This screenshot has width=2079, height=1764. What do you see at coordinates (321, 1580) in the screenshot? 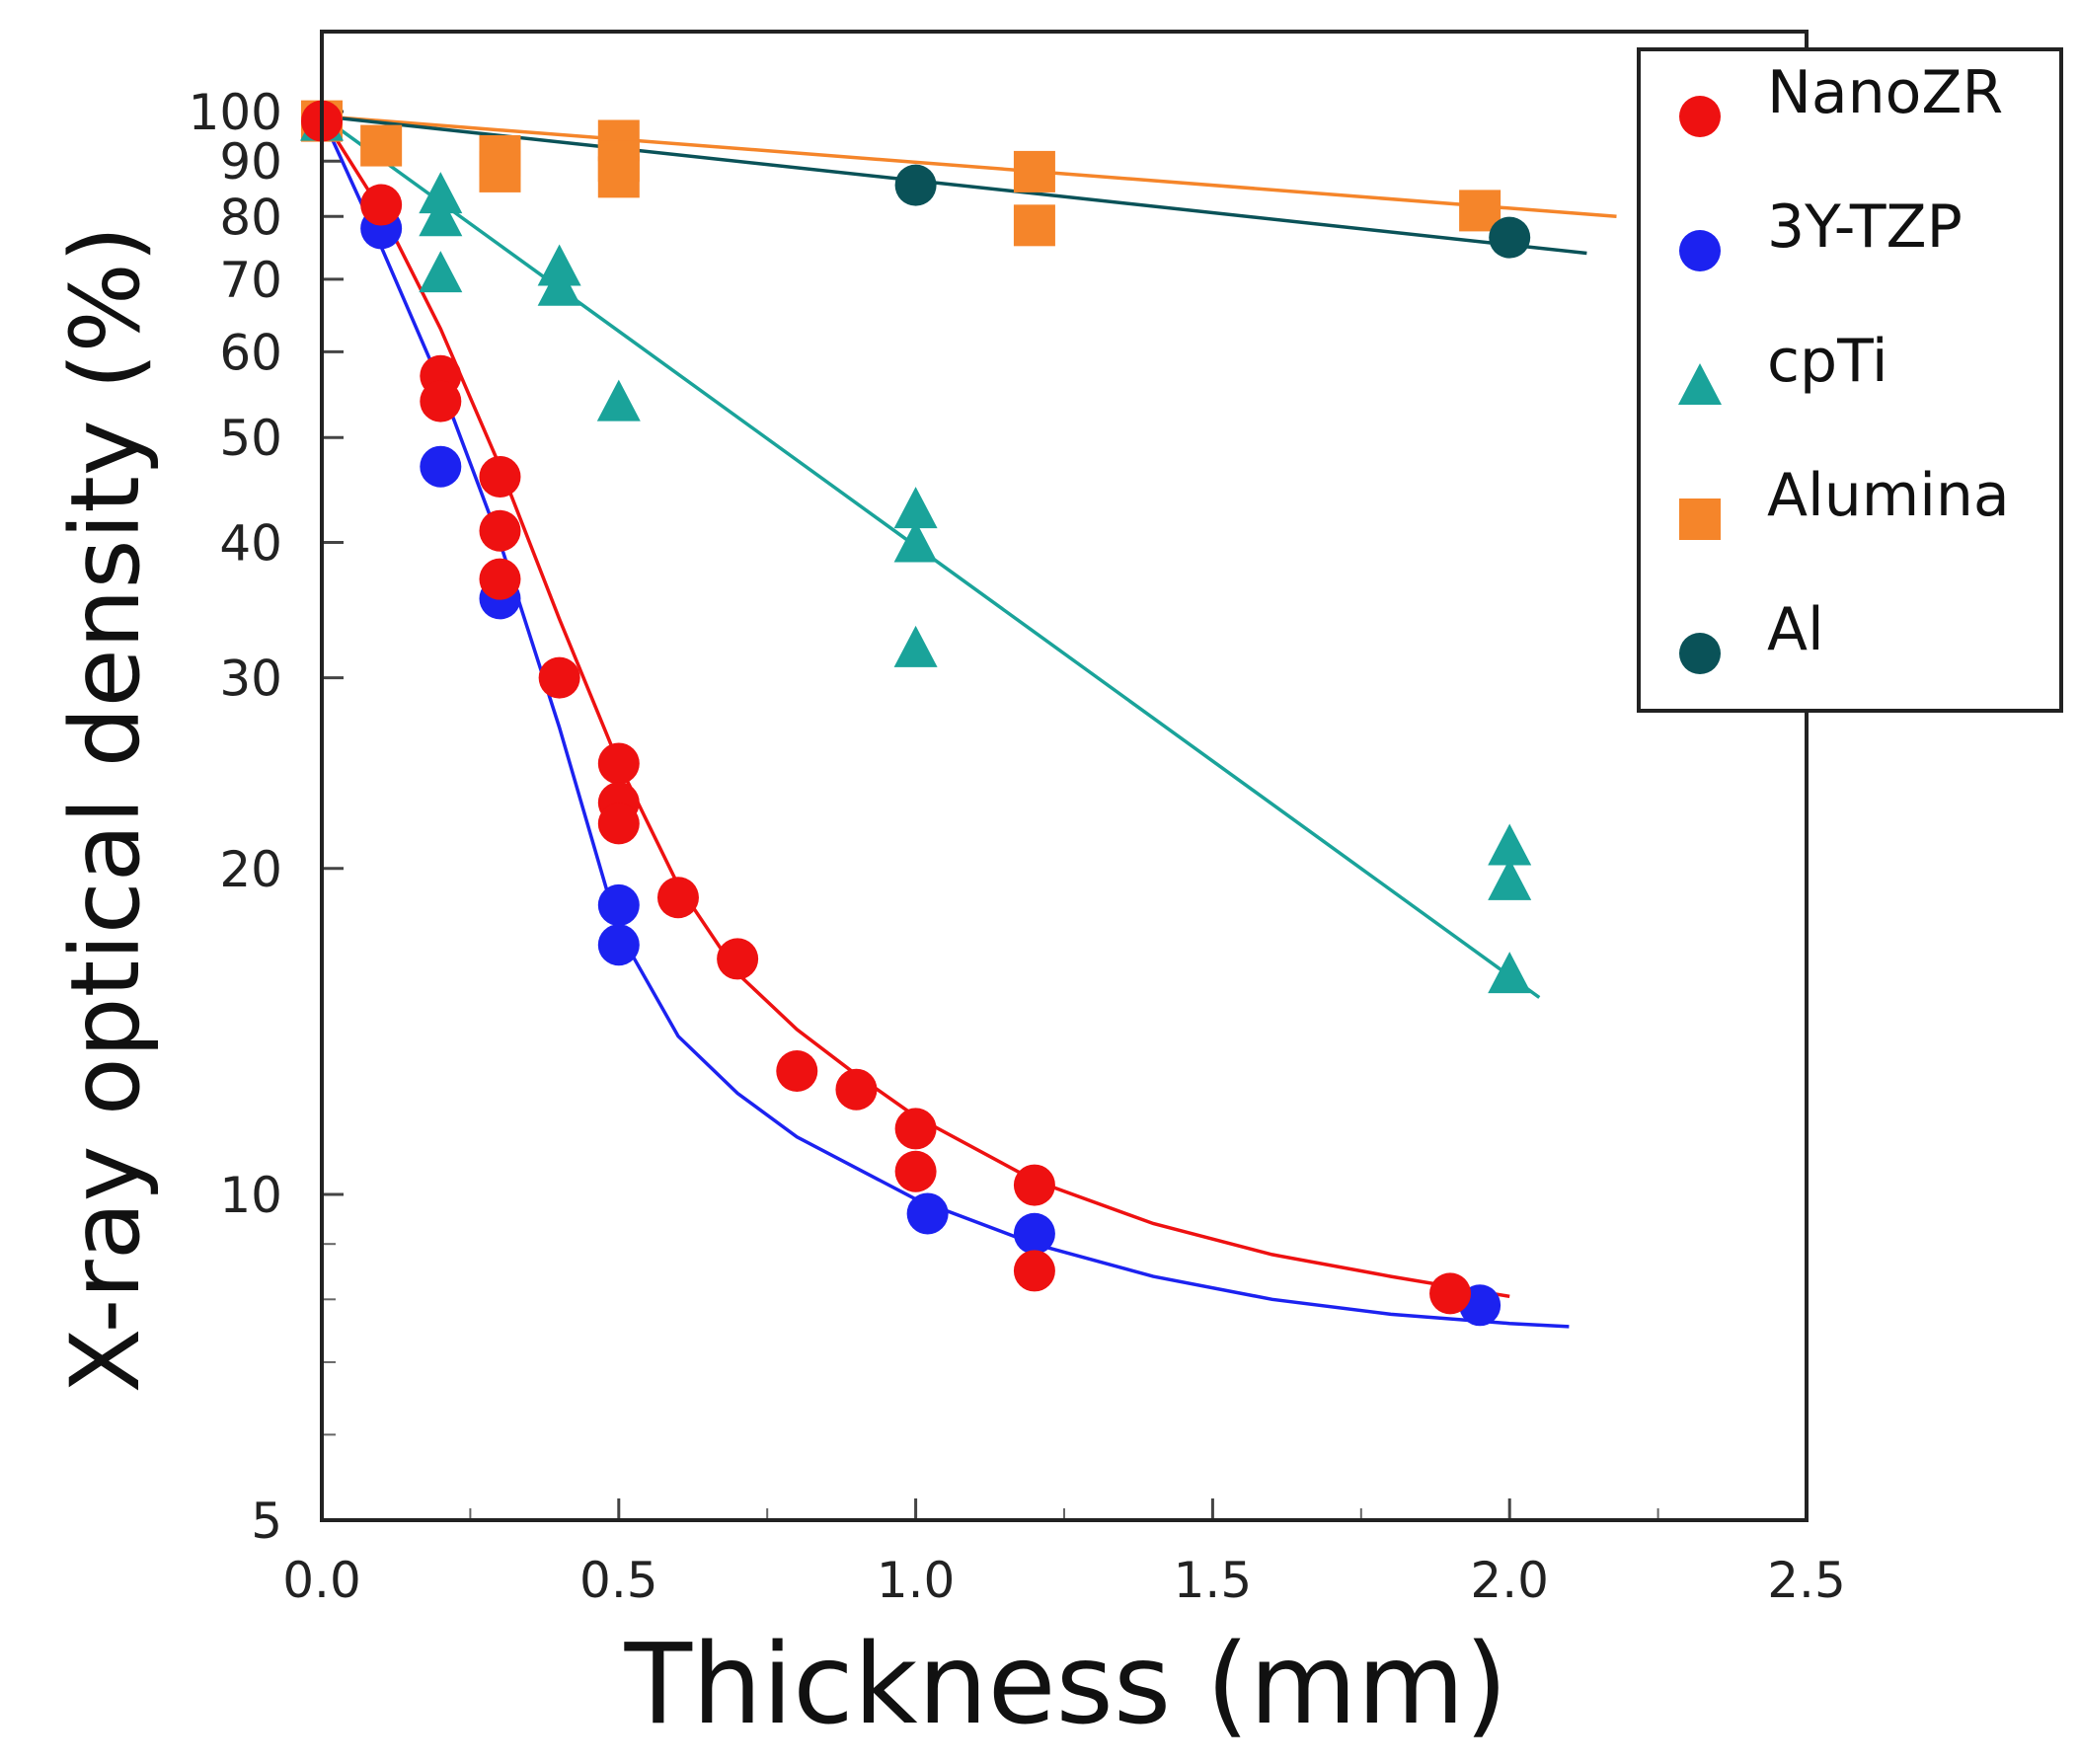
I see `x-tick-label: 0.0` at bounding box center [321, 1580].